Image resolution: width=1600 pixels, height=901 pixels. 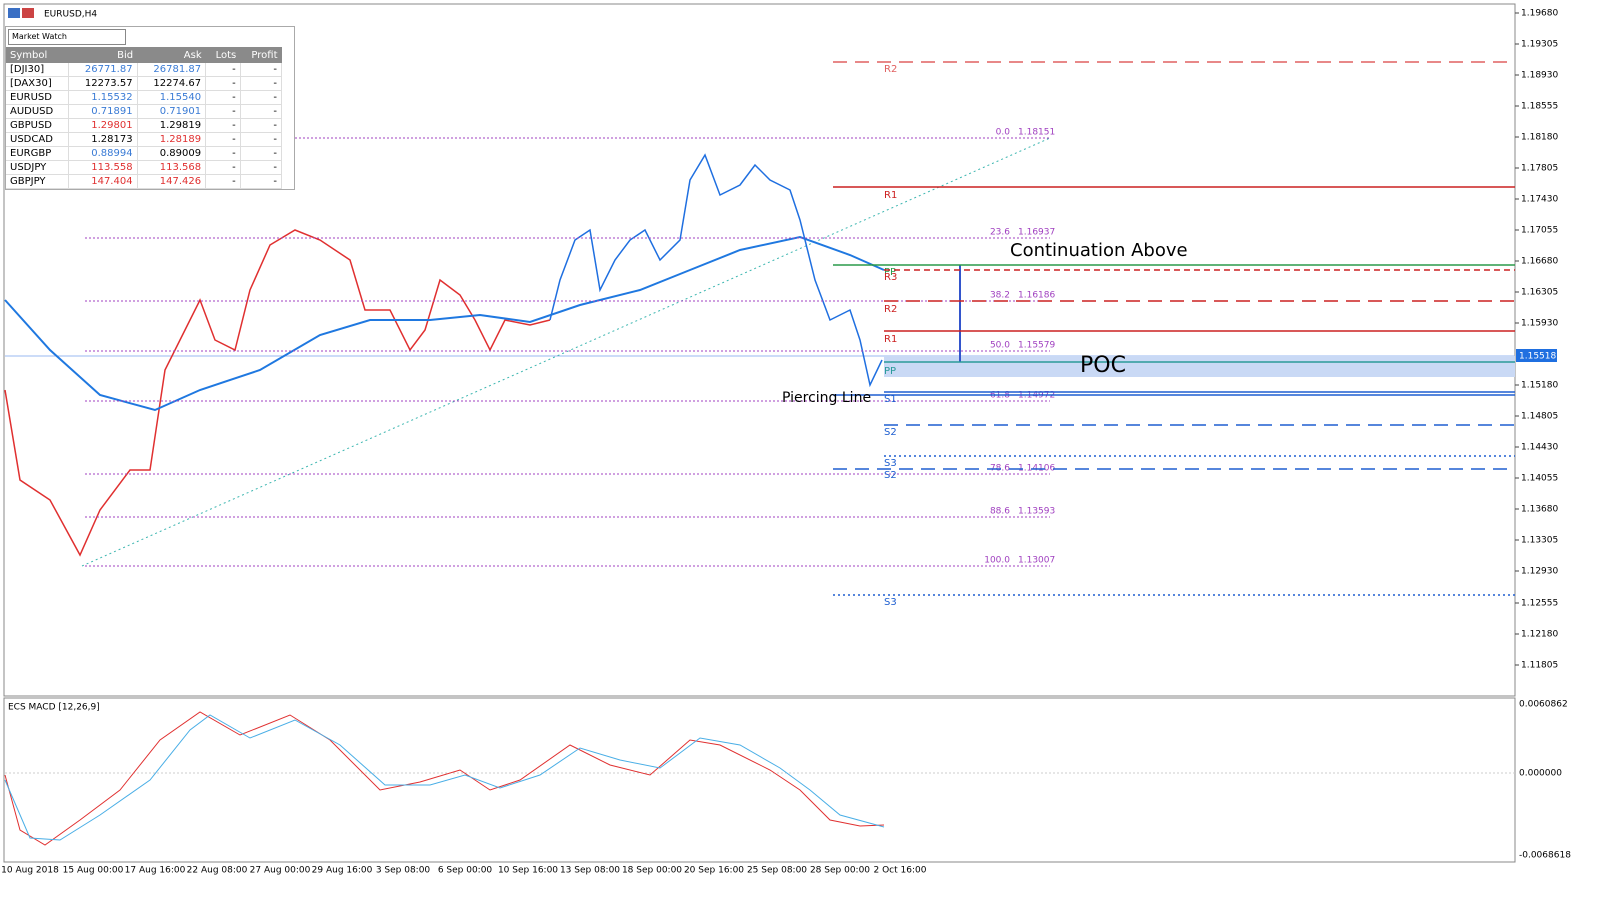 I want to click on symbol-row: AUDUSD 0.71891 0.71901- -, so click(x=144, y=111).